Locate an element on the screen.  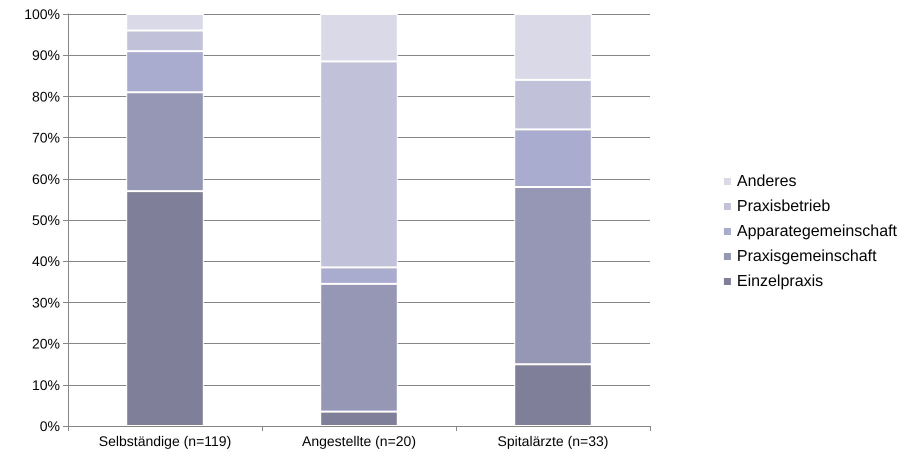
y-tick-label: 100% is located at coordinates (42, 14).